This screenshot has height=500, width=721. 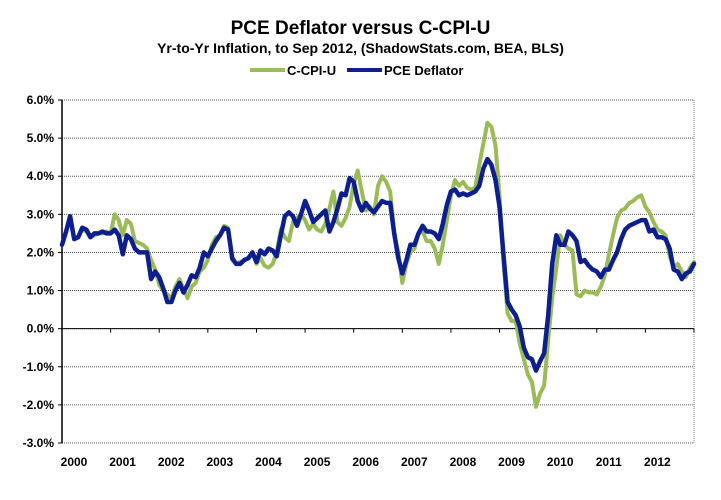 I want to click on y-tick-label: -2.0%, so click(x=39, y=405).